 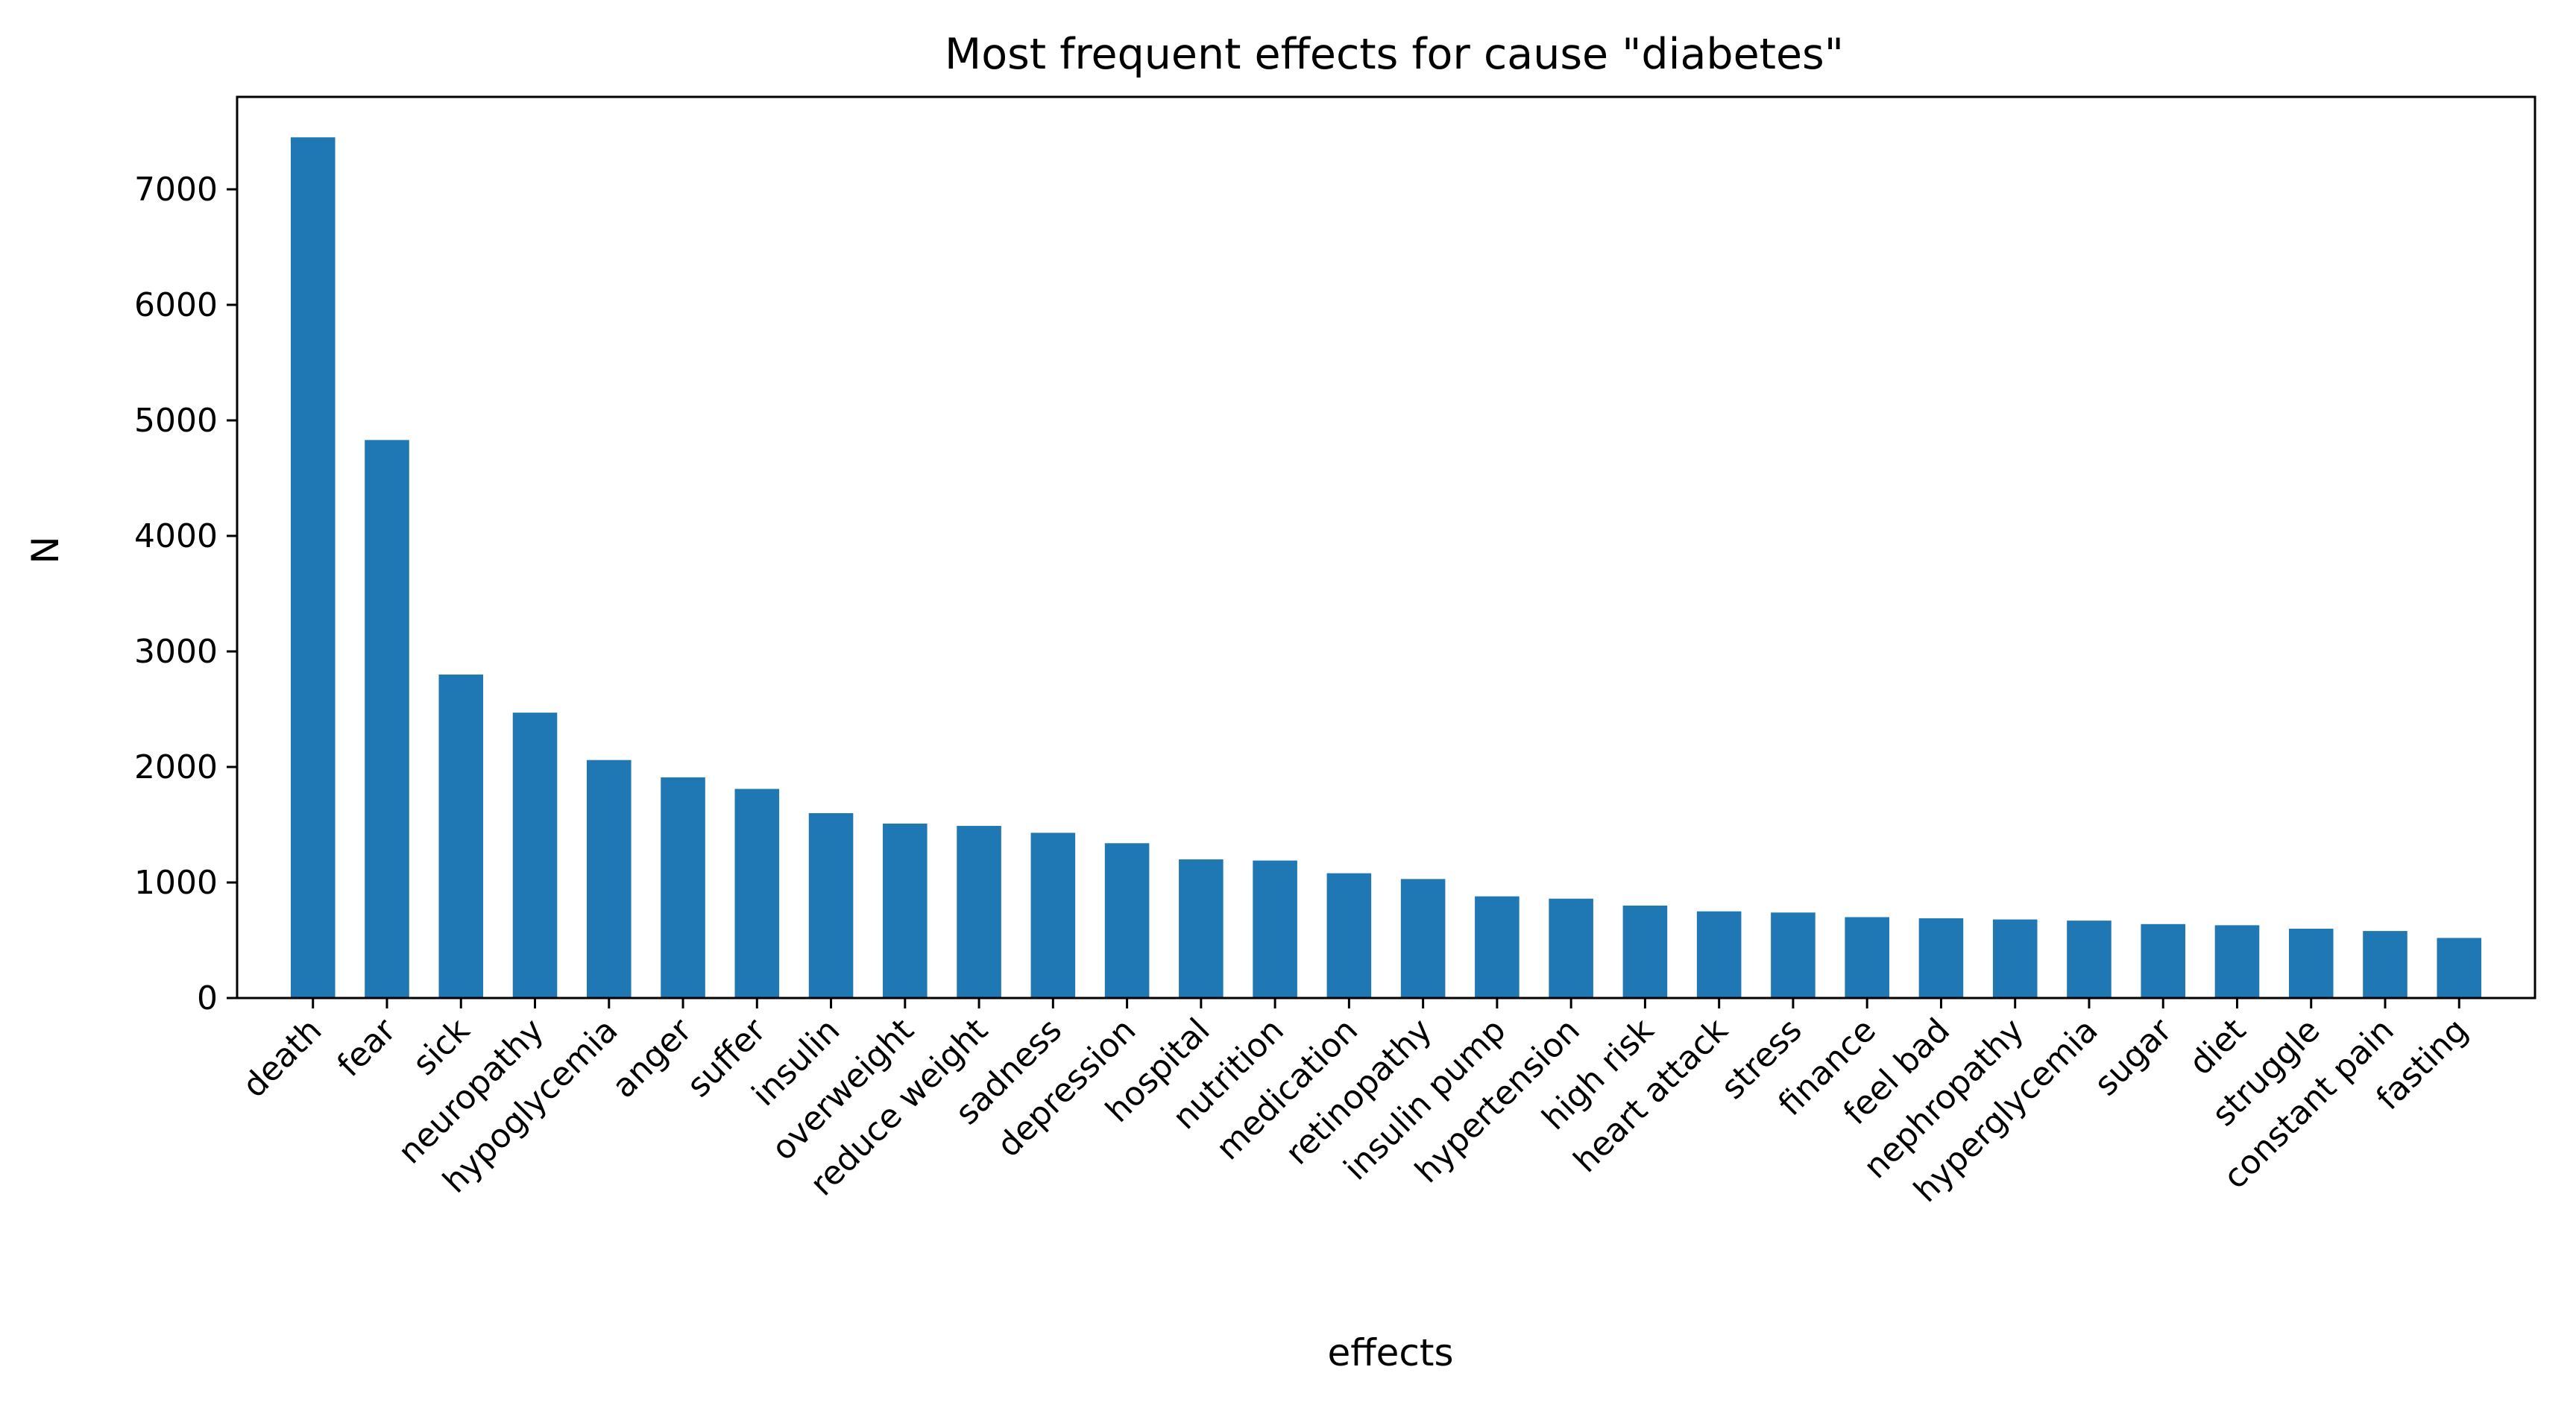 I want to click on bar-finance, so click(x=1867, y=958).